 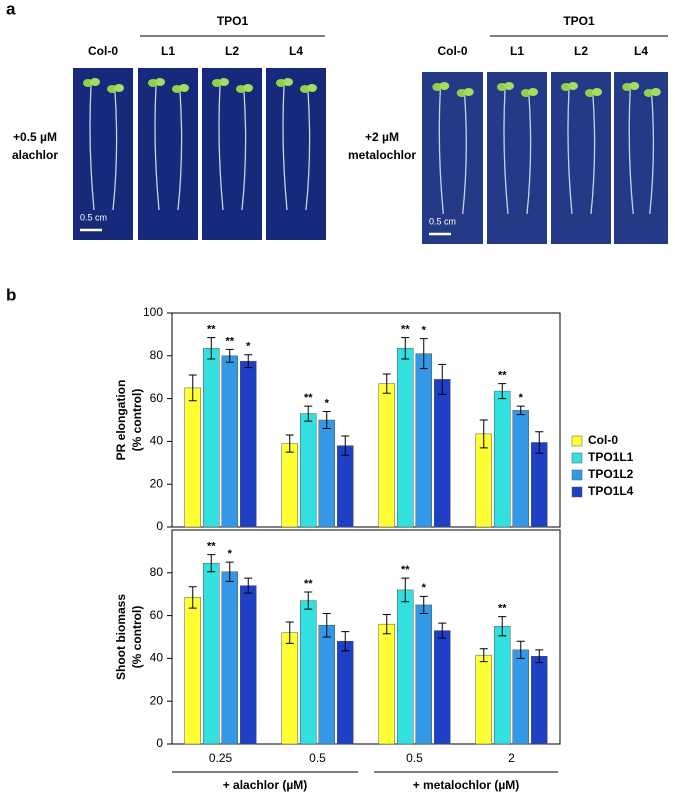 I want to click on y-tick-label: 20, so click(x=157, y=700).